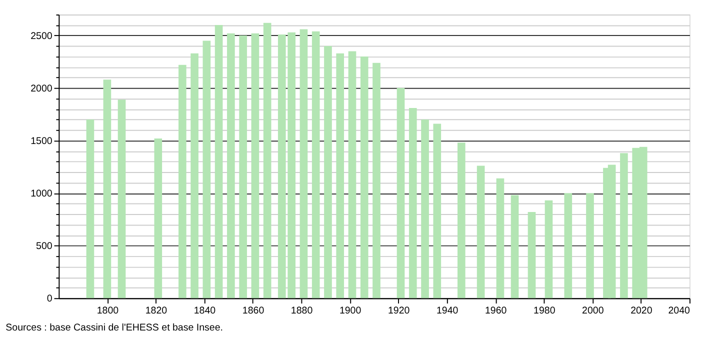  I want to click on x-tick-label: 1880, so click(302, 310).